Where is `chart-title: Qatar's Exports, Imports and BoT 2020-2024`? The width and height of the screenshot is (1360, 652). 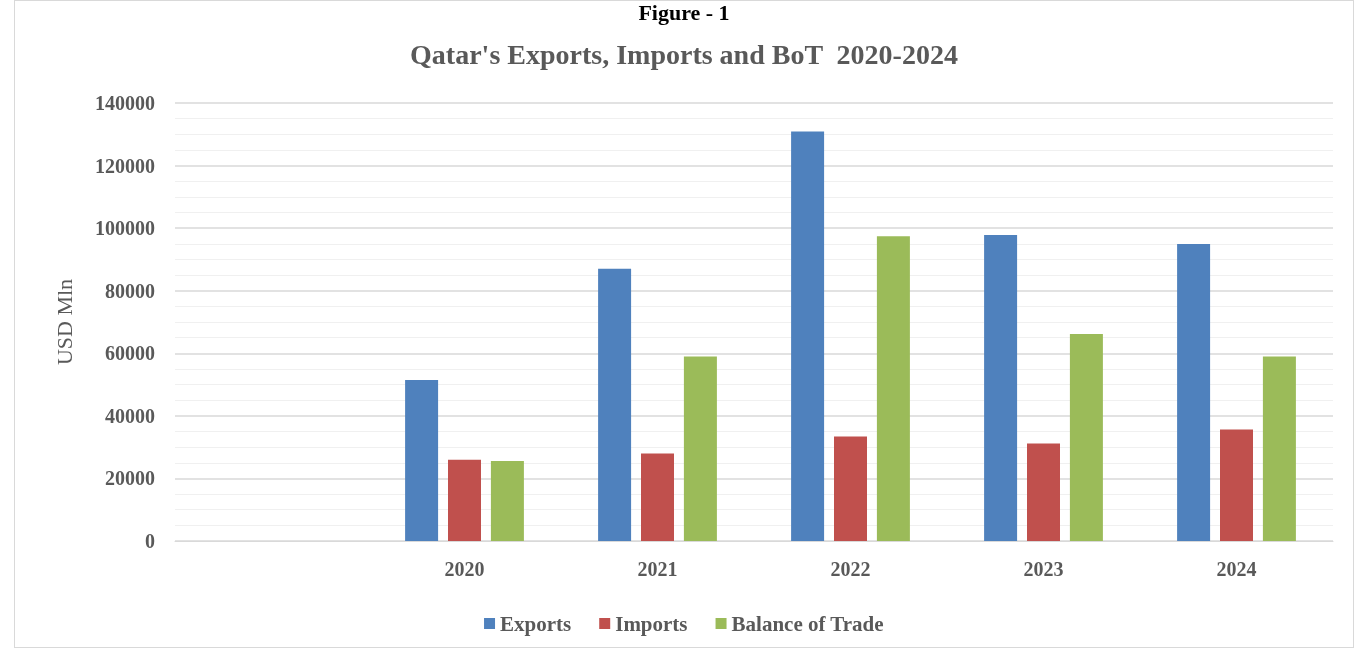
chart-title: Qatar's Exports, Imports and BoT 2020-2024 is located at coordinates (684, 54).